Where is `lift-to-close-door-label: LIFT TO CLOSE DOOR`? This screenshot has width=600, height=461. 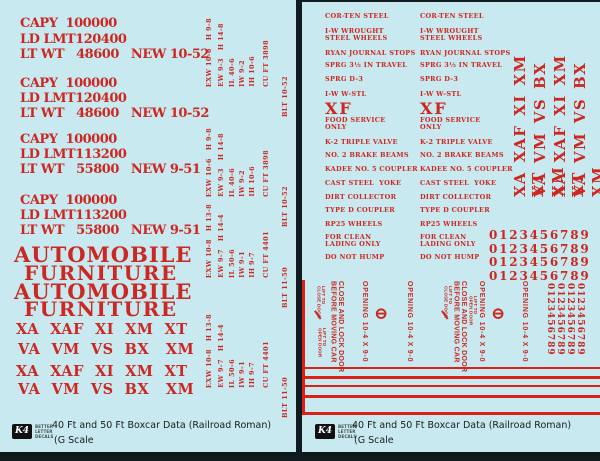 lift-to-close-door-label: LIFT TO CLOSE DOOR is located at coordinates (321, 302).